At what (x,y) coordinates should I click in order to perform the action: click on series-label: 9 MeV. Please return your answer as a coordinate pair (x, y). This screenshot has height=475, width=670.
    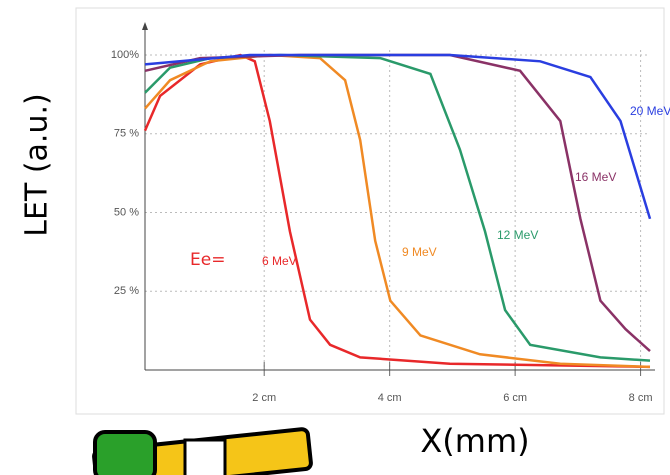
    Looking at the image, I should click on (419, 252).